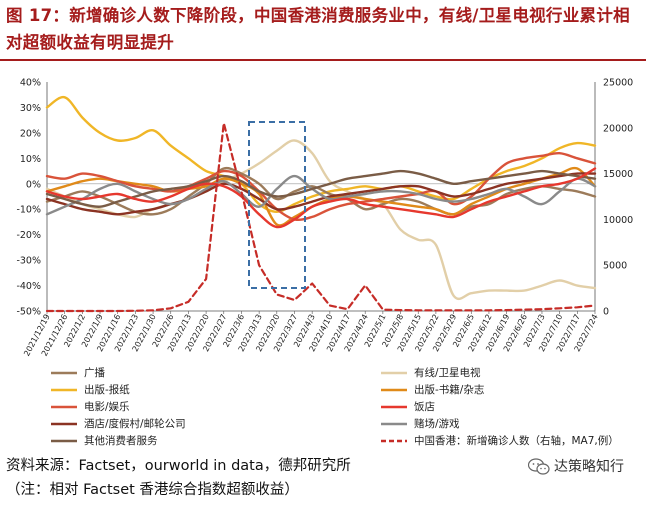  I want to click on wechat-icon, so click(538, 466).